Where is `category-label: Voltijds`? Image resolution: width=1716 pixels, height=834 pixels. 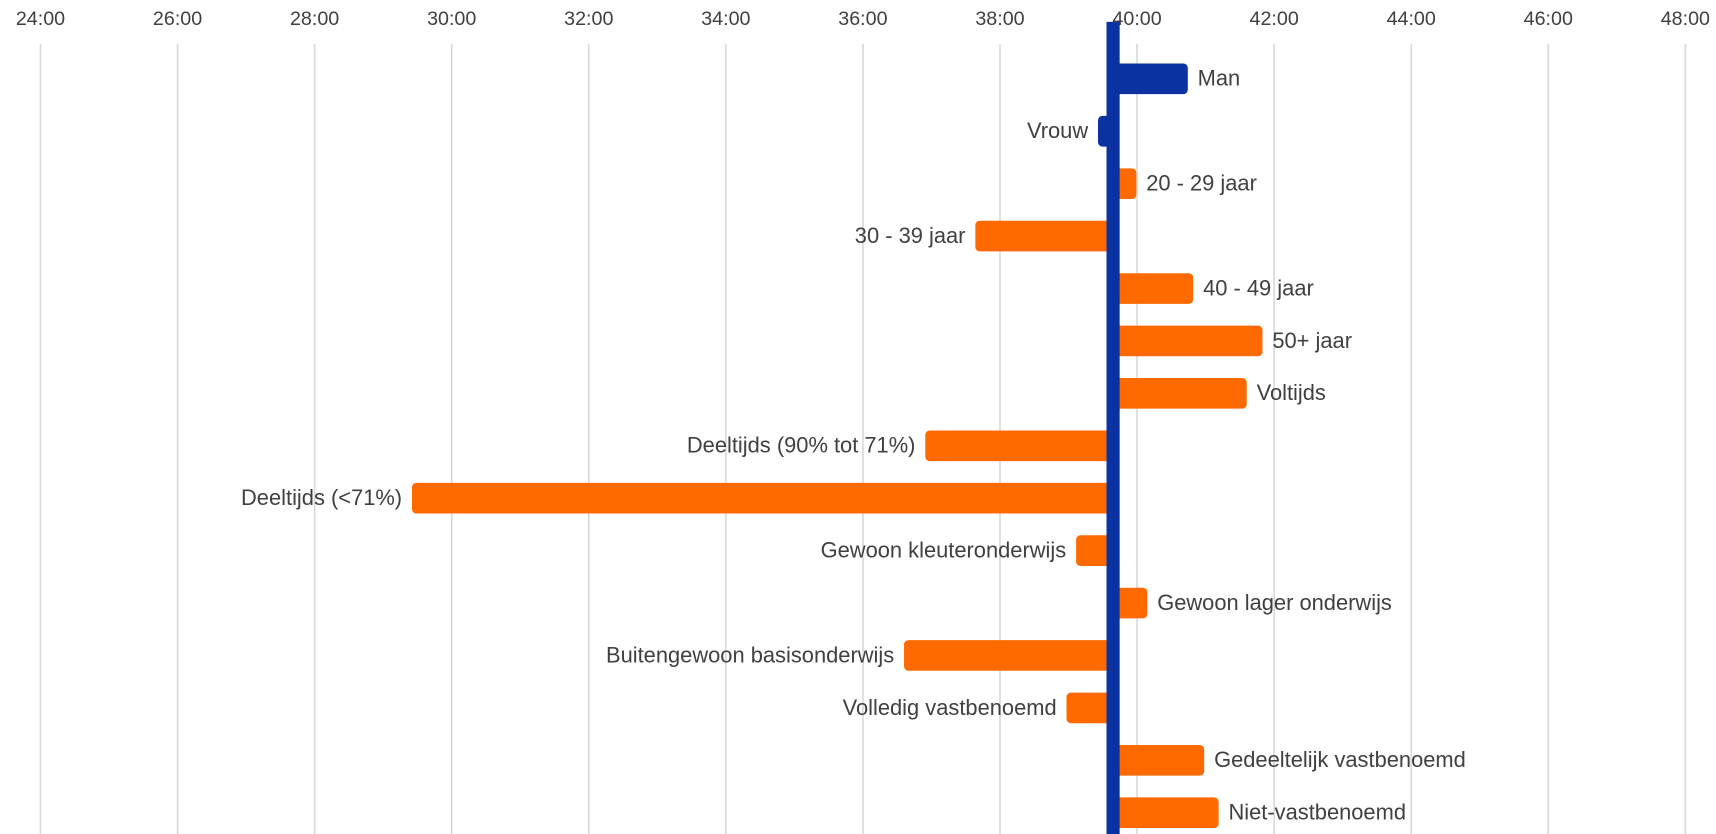
category-label: Voltijds is located at coordinates (1291, 392).